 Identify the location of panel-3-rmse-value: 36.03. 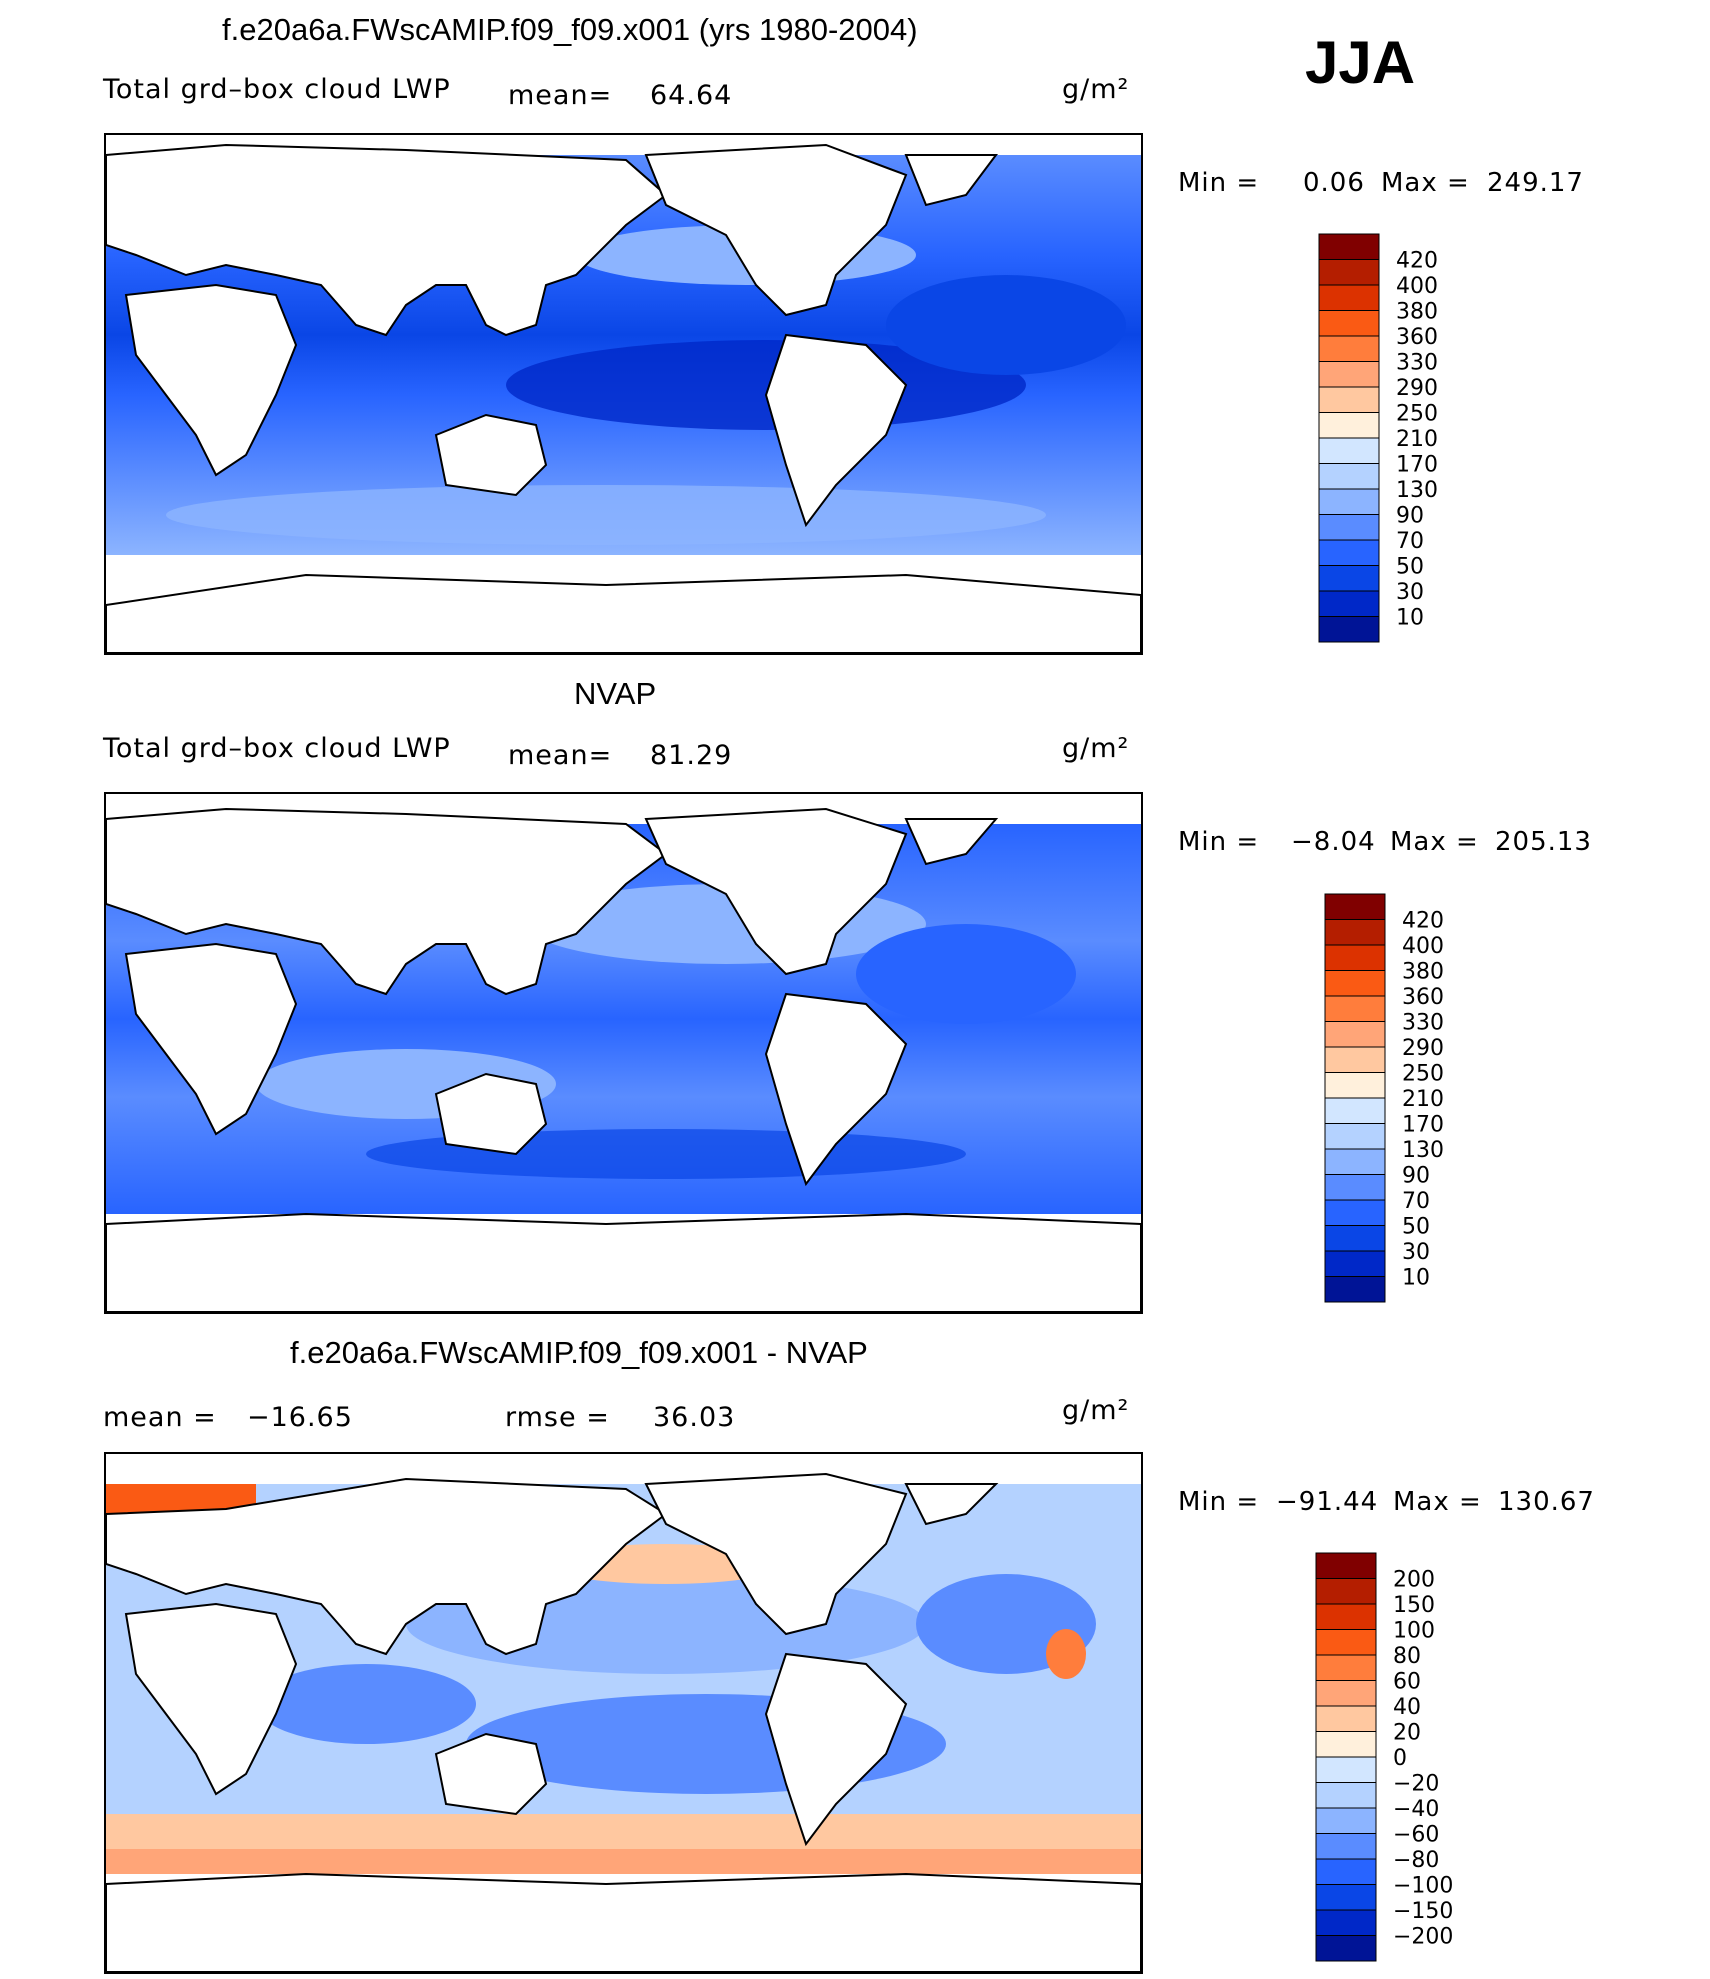
(694, 1417).